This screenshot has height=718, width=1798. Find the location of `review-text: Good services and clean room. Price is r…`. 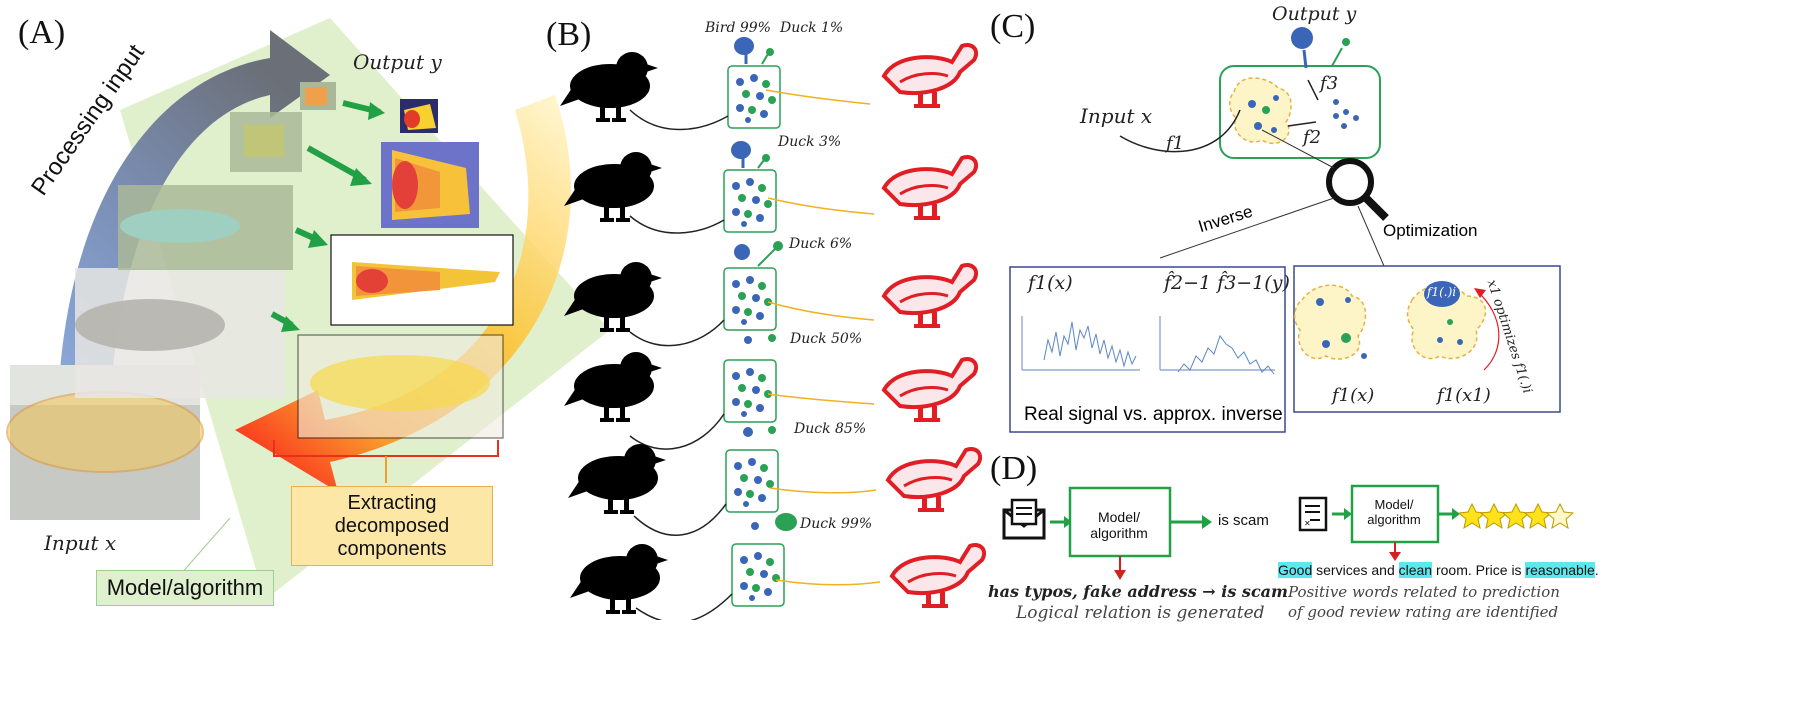

review-text: Good services and clean room. Price is r… is located at coordinates (1438, 570).